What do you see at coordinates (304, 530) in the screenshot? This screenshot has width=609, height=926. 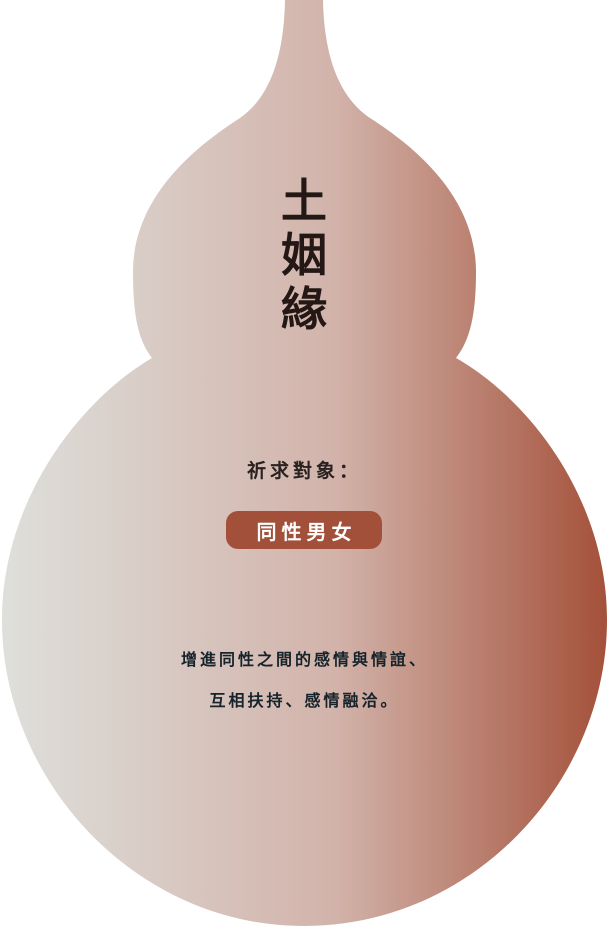 I see `prayer-target-badge: 同性男女` at bounding box center [304, 530].